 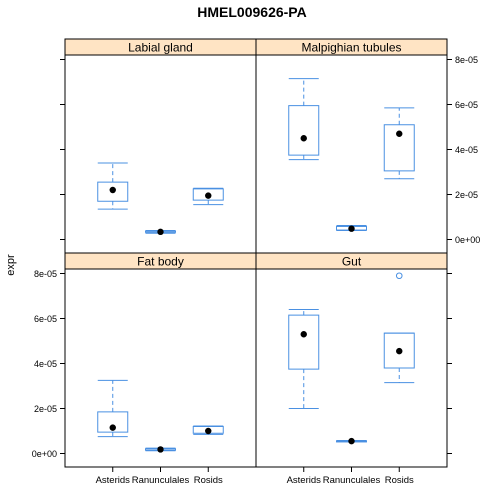 What do you see at coordinates (160, 262) in the screenshot?
I see `panel-title: Fat body` at bounding box center [160, 262].